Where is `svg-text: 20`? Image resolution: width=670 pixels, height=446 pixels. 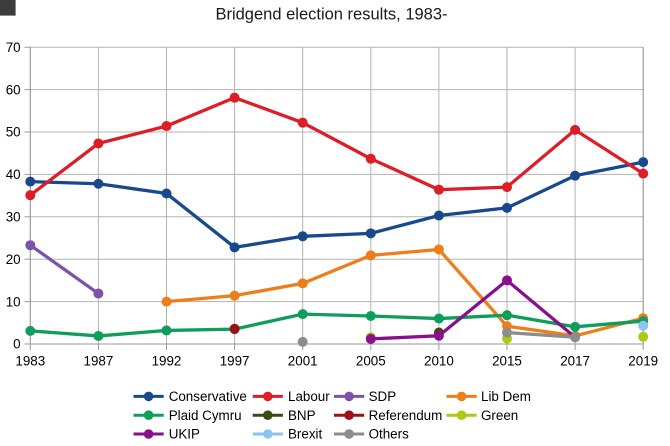 svg-text: 20 is located at coordinates (13, 259).